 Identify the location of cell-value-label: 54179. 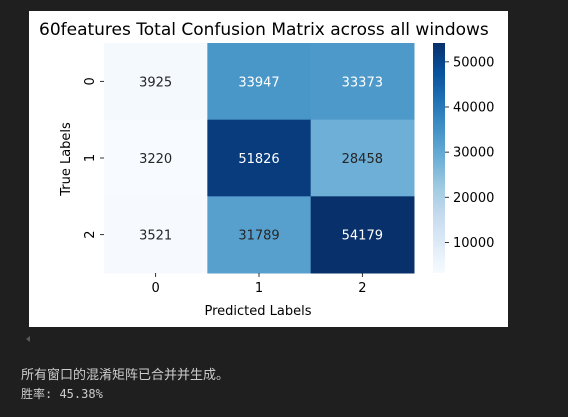
(362, 236).